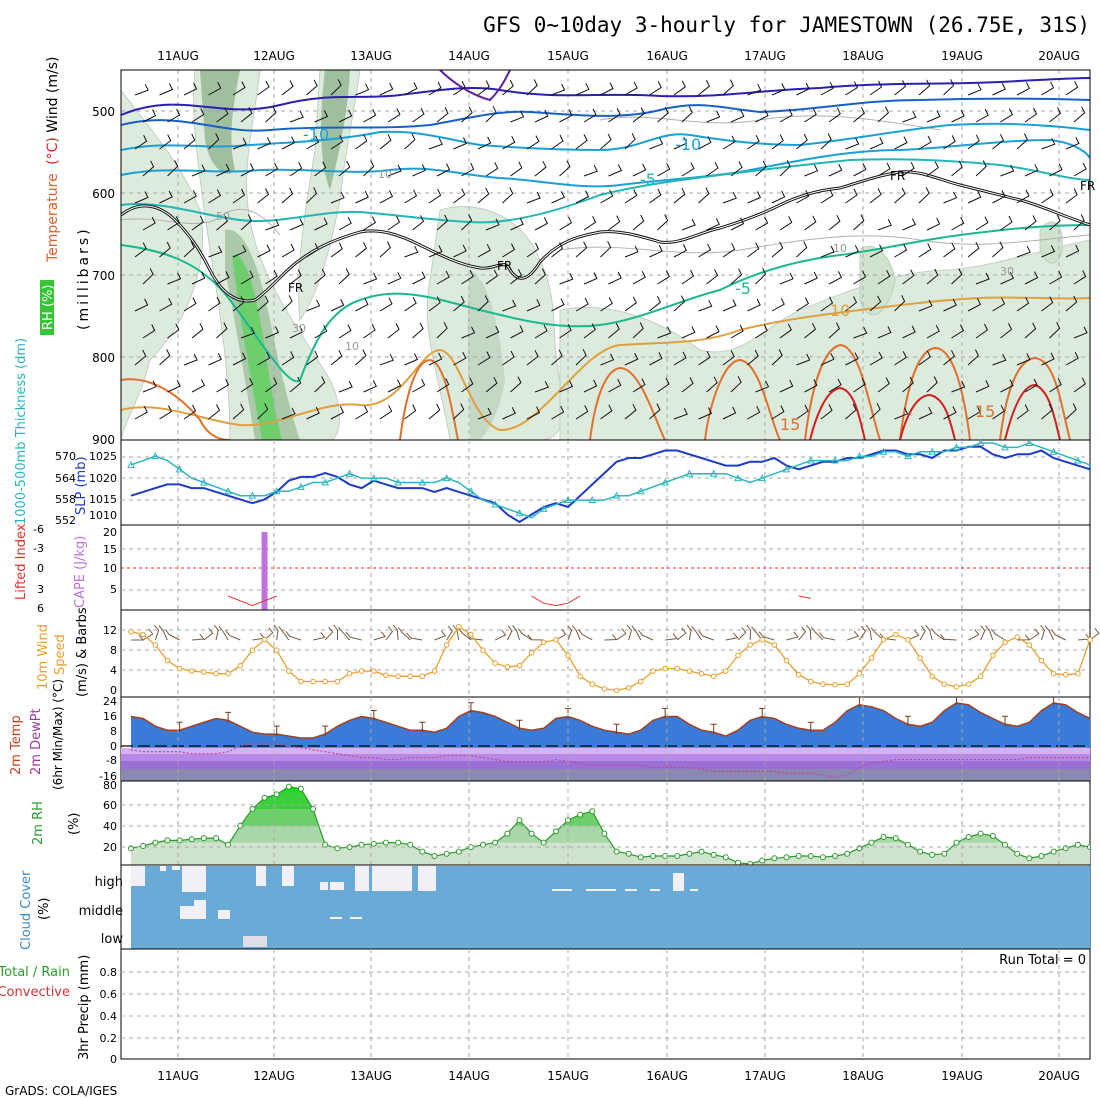 This screenshot has height=1100, width=1100. I want to click on y-tick-label: 500, so click(103, 112).